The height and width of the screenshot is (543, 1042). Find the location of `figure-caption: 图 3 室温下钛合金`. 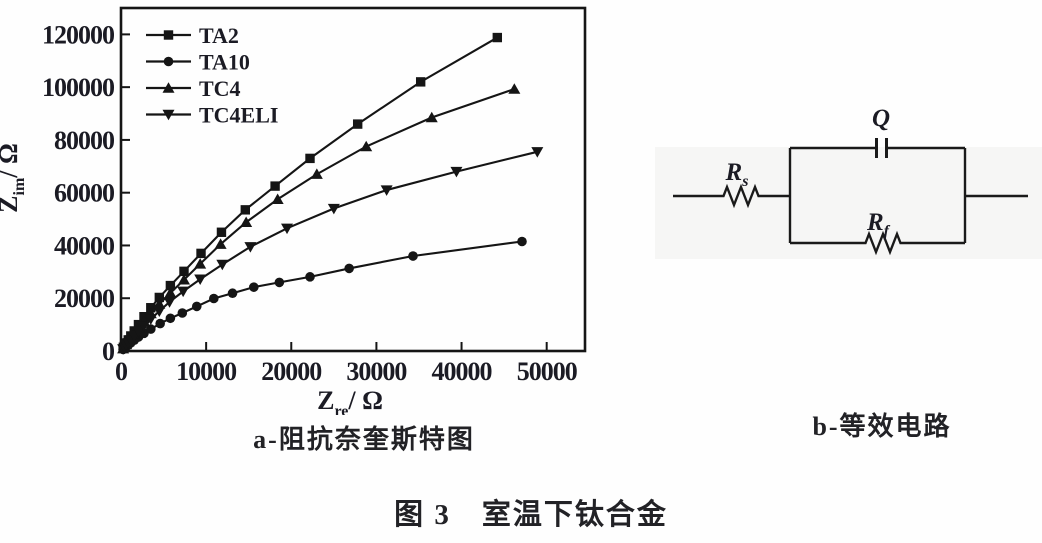

figure-caption: 图 3 室温下钛合金 is located at coordinates (531, 515).